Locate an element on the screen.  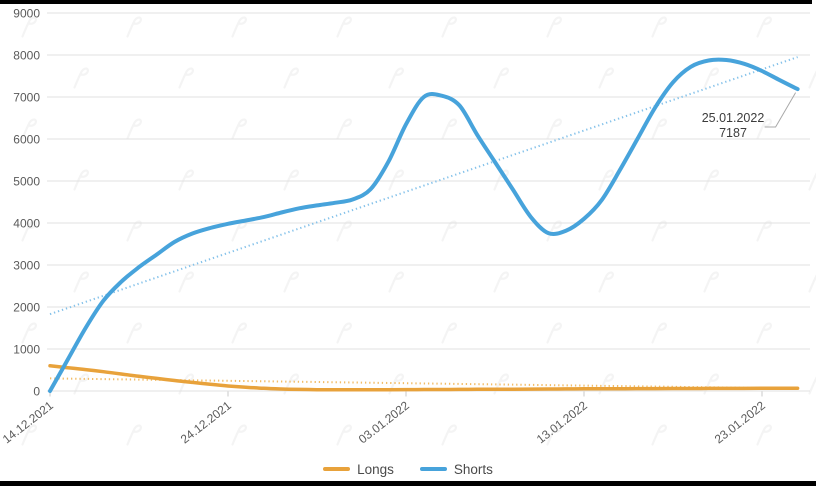
y-axis-label: 1000 is located at coordinates (26, 350).